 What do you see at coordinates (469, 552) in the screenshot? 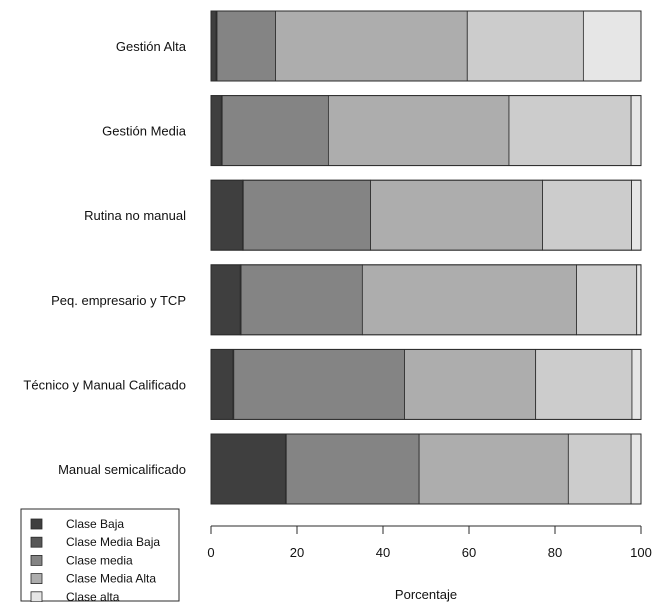
I see `x-tick-label: 60` at bounding box center [469, 552].